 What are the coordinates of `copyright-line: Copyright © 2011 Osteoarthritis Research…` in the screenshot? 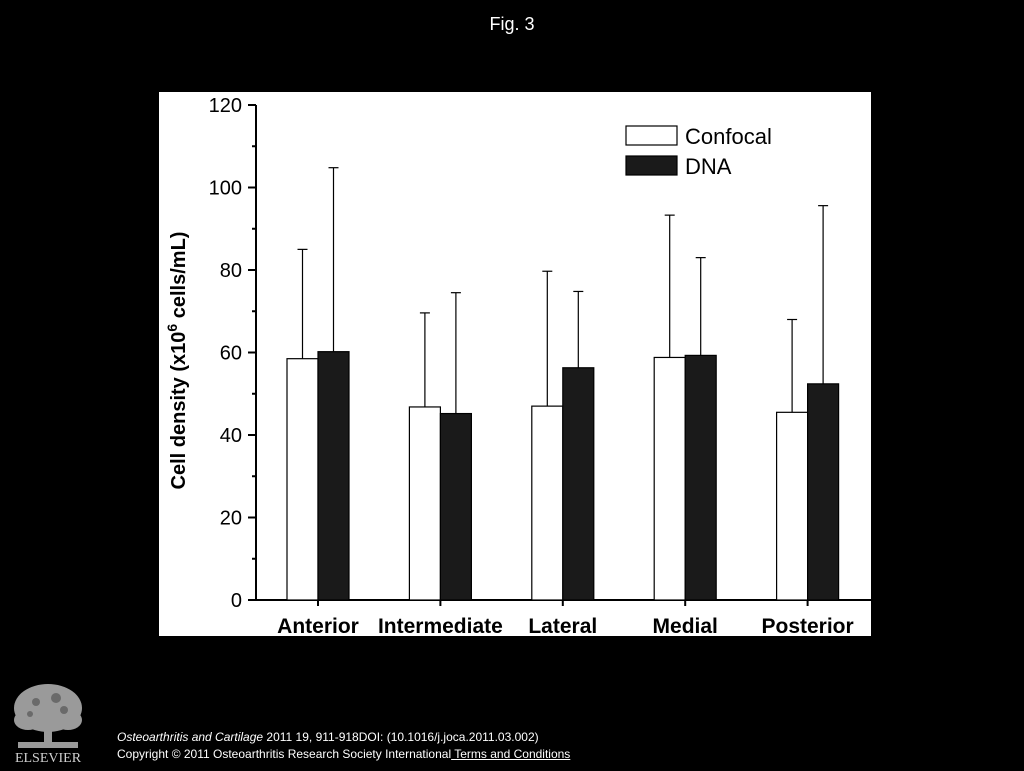 It's located at (567, 754).